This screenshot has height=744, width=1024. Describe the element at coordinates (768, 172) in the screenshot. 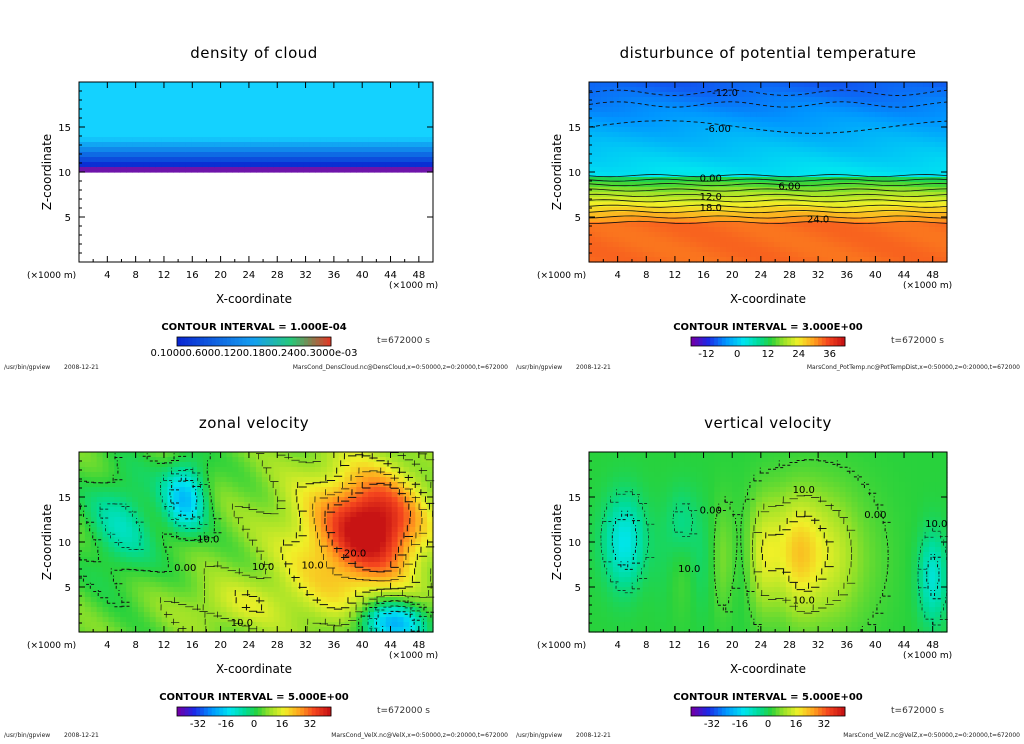

I see `heatmap-field` at that location.